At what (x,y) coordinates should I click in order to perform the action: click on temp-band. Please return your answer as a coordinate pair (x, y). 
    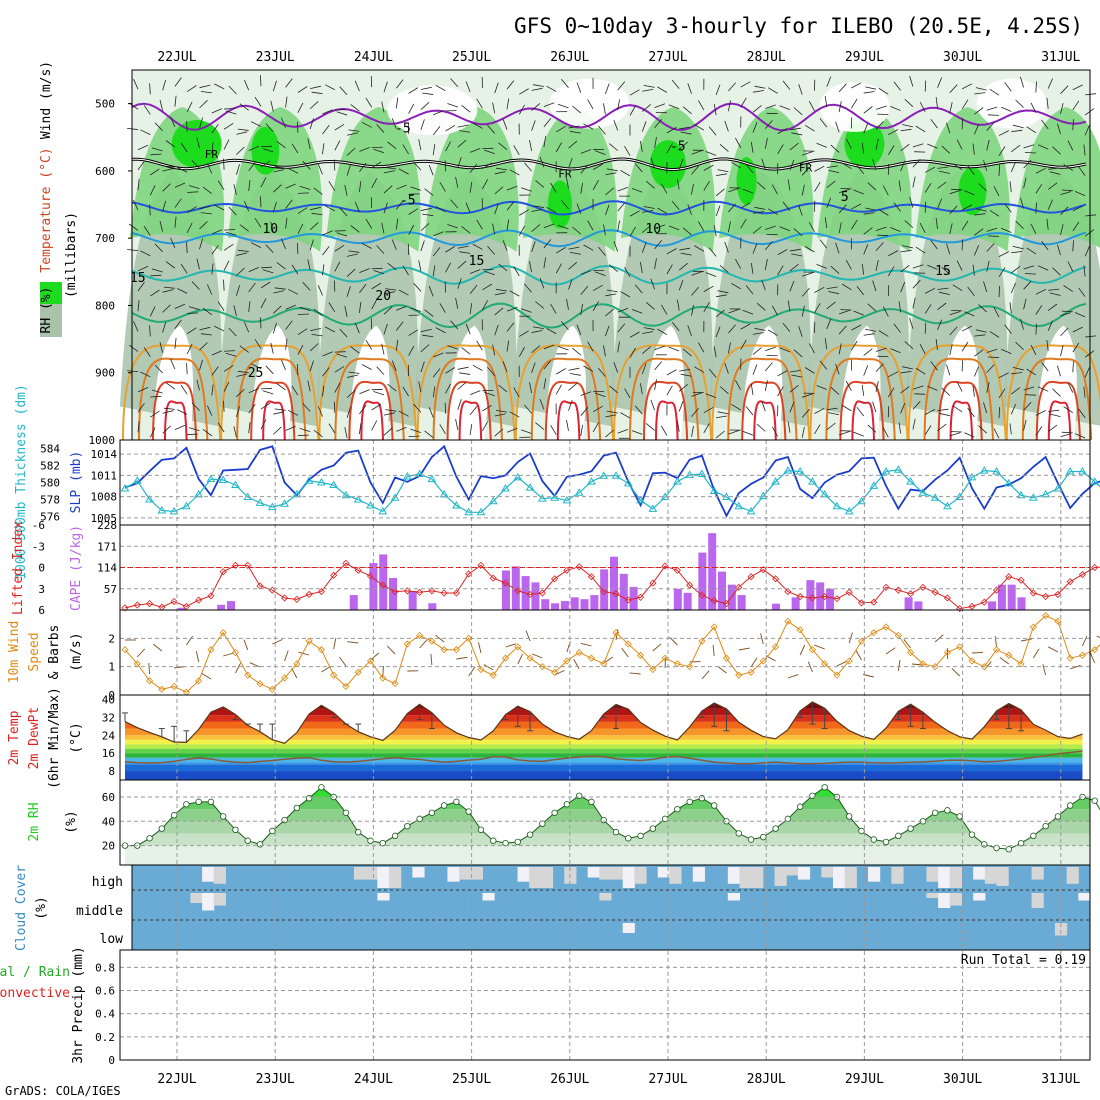
    Looking at the image, I should click on (604, 742).